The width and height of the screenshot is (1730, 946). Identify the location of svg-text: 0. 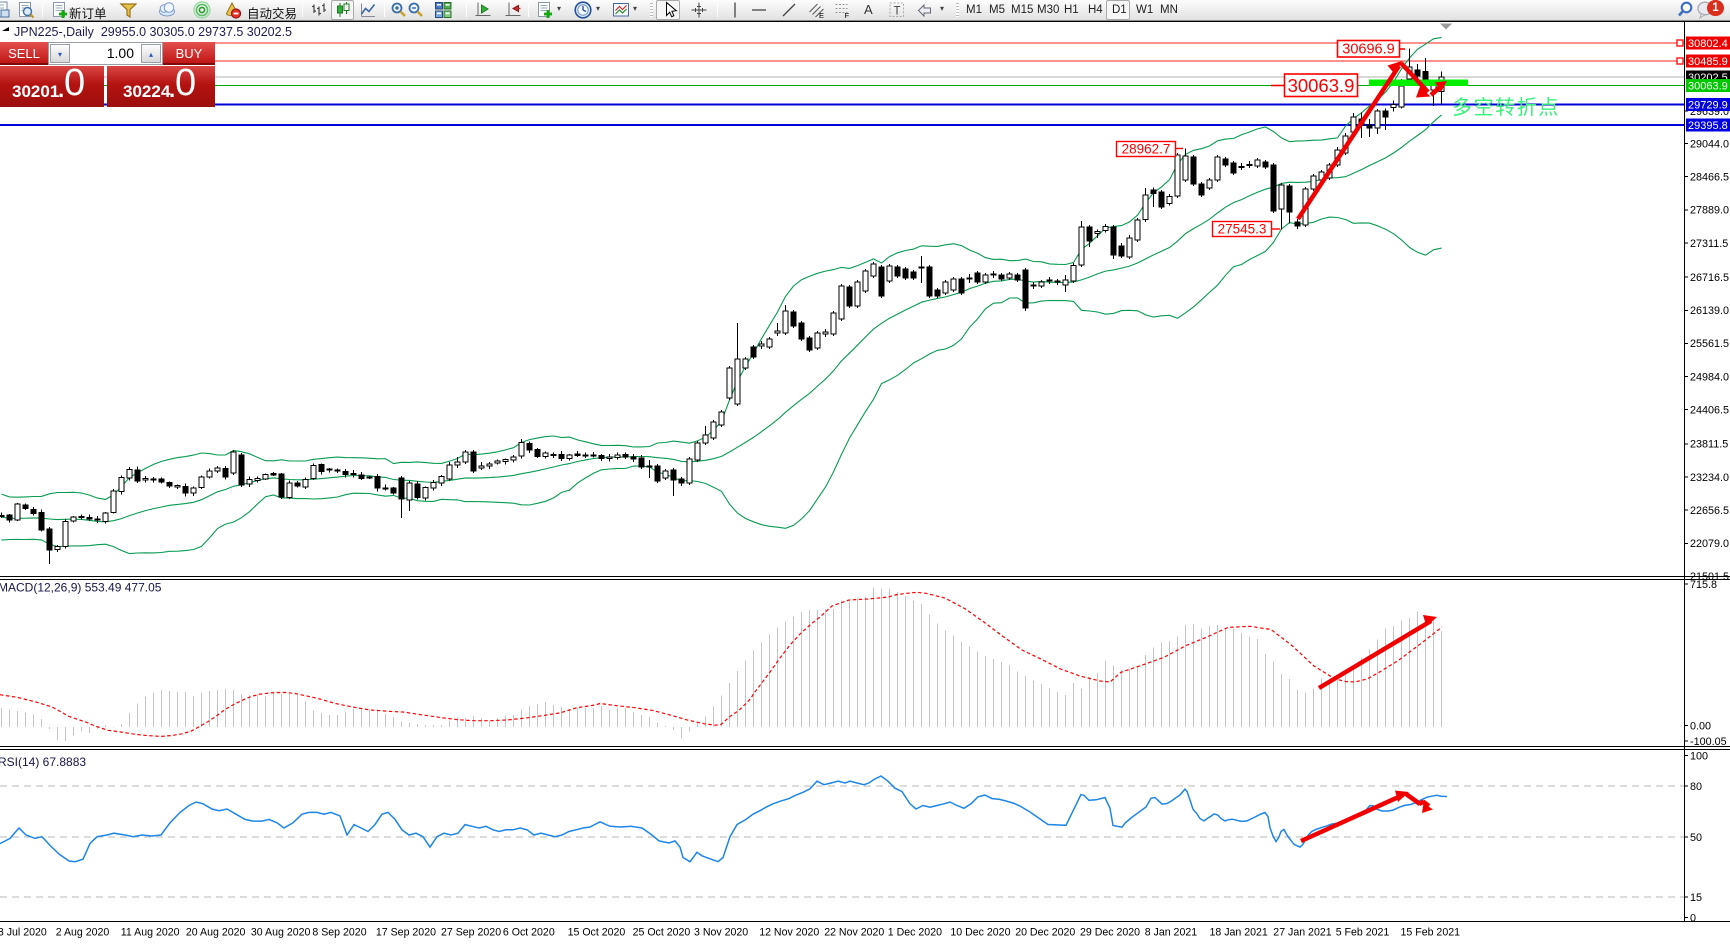
(1693, 918).